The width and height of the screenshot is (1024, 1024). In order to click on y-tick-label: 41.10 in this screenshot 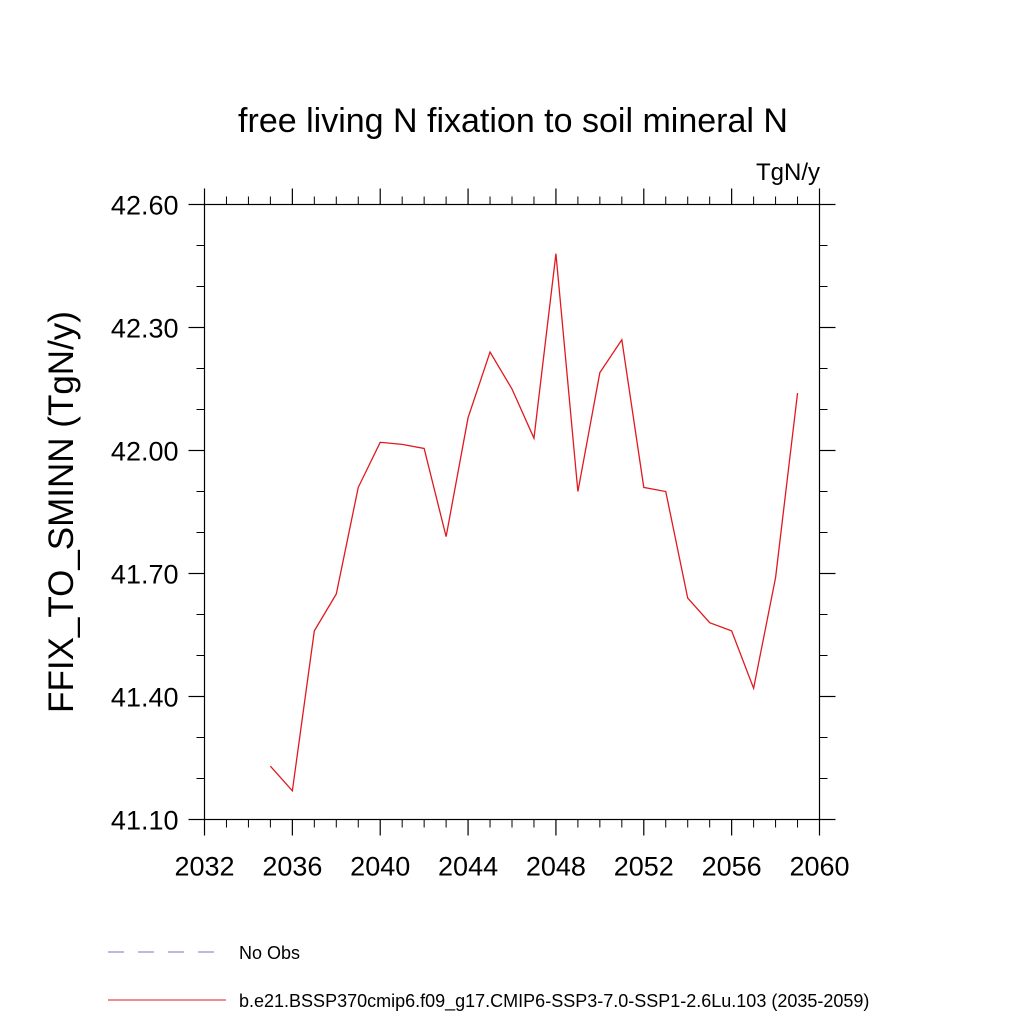, I will do `click(145, 821)`.